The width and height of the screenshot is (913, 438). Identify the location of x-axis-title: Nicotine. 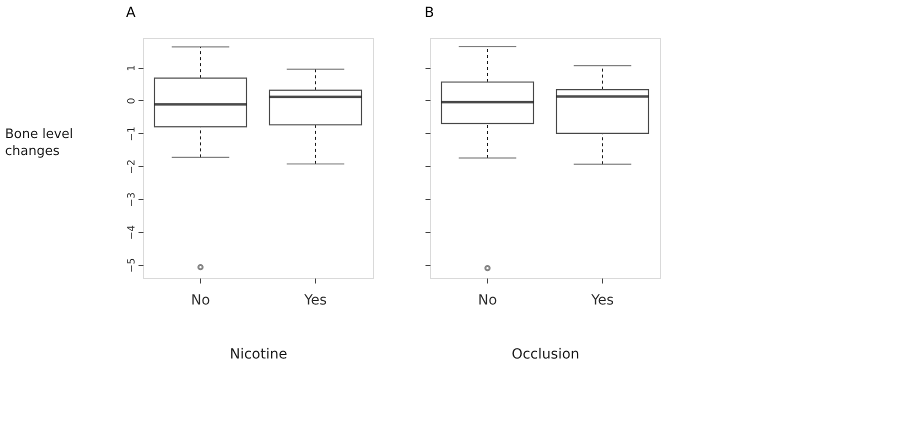
(259, 354).